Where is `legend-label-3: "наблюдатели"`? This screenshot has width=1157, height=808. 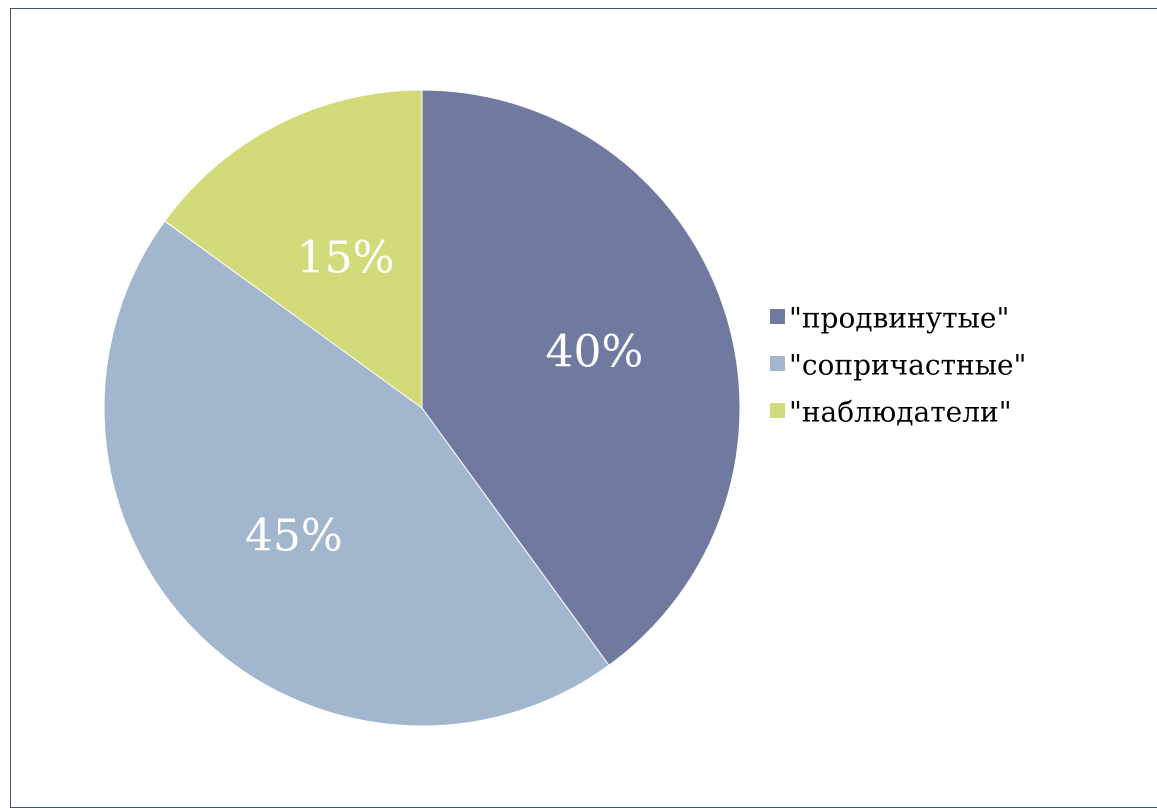 legend-label-3: "наблюдатели" is located at coordinates (900, 412).